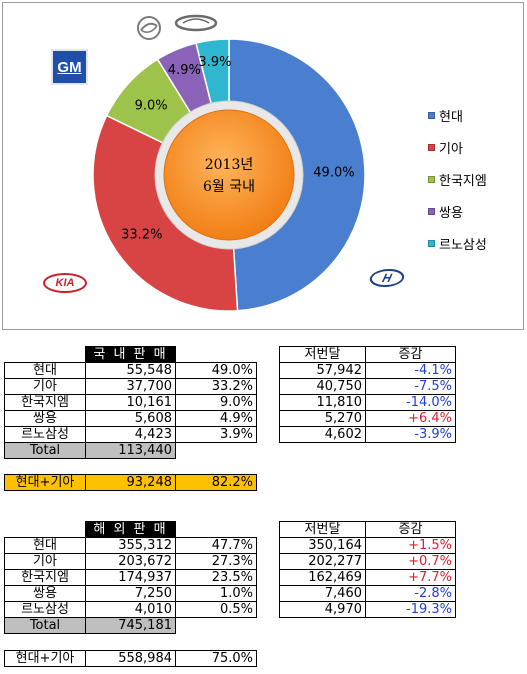 This screenshot has width=527, height=674. I want to click on overseas-combo-table: 현대+기아 558,984 75.0%, so click(130, 658).